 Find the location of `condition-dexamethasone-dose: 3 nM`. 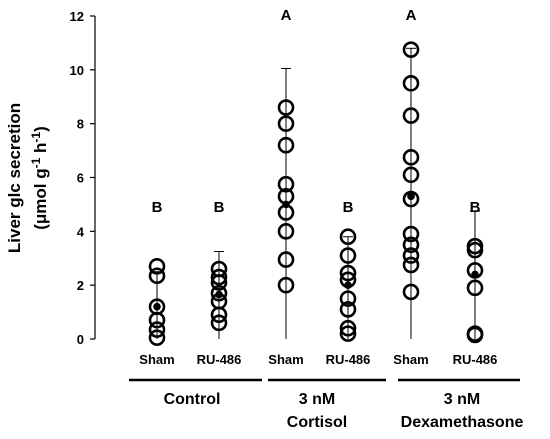

condition-dexamethasone-dose: 3 nM is located at coordinates (462, 399).